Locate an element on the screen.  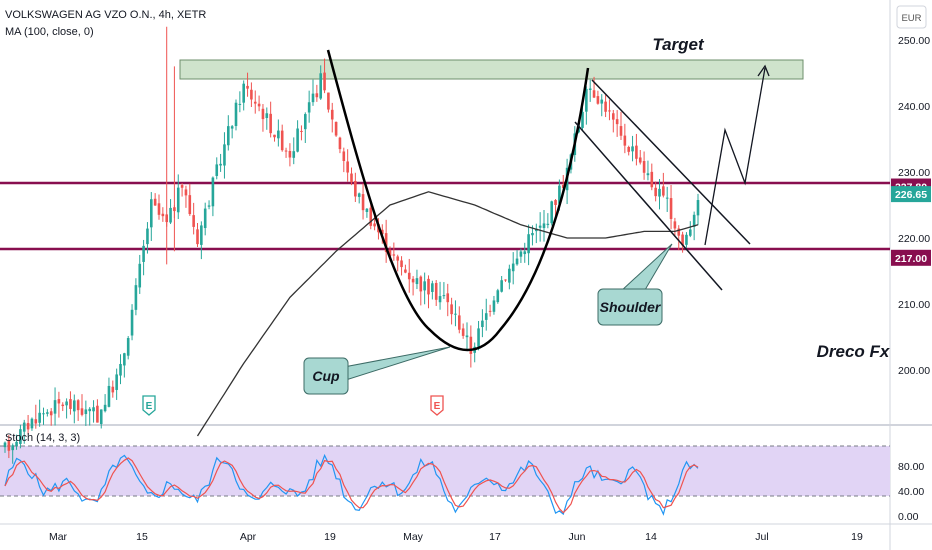
stoch-axis: 80.00 40.00 0.00 is located at coordinates (911, 492).